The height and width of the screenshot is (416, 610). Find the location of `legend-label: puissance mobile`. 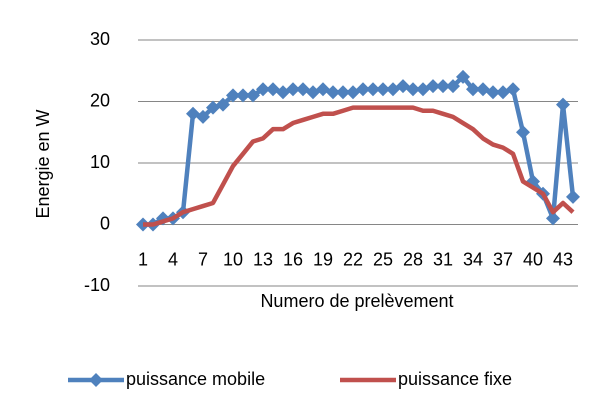

legend-label: puissance mobile is located at coordinates (195, 379).